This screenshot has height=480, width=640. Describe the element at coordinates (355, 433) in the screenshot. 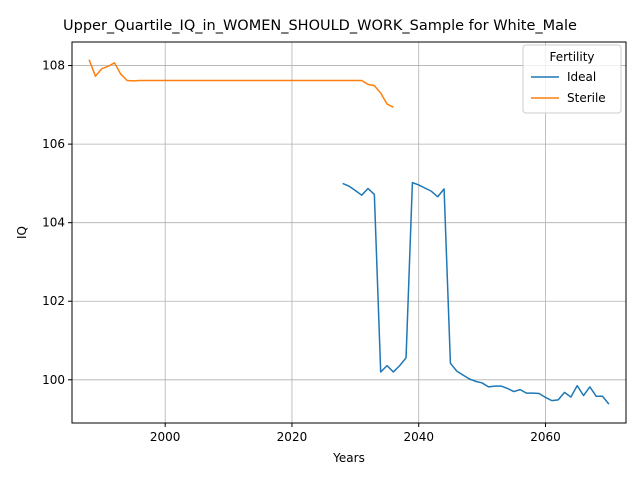

I see `x-axis-ticks: 2000 2020 2040 2060` at that location.